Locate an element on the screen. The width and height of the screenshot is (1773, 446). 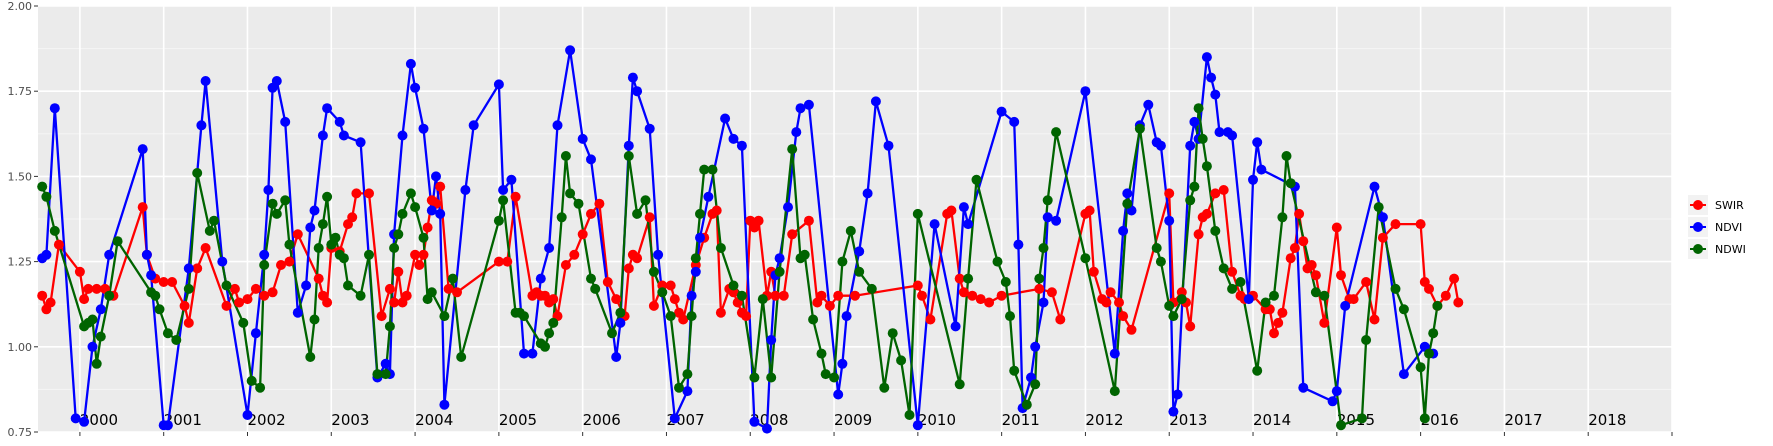
y-tick-label: 1.00 is located at coordinates (20, 347).